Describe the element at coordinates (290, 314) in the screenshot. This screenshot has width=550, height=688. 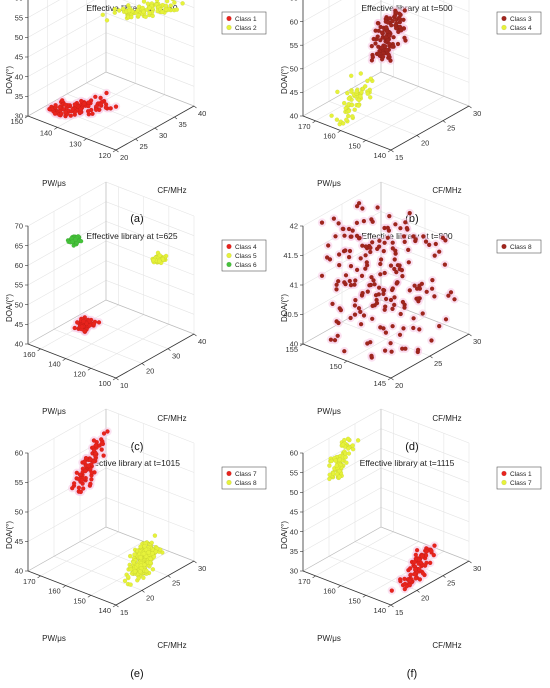
I see `z-tick-label: 40.5` at that location.